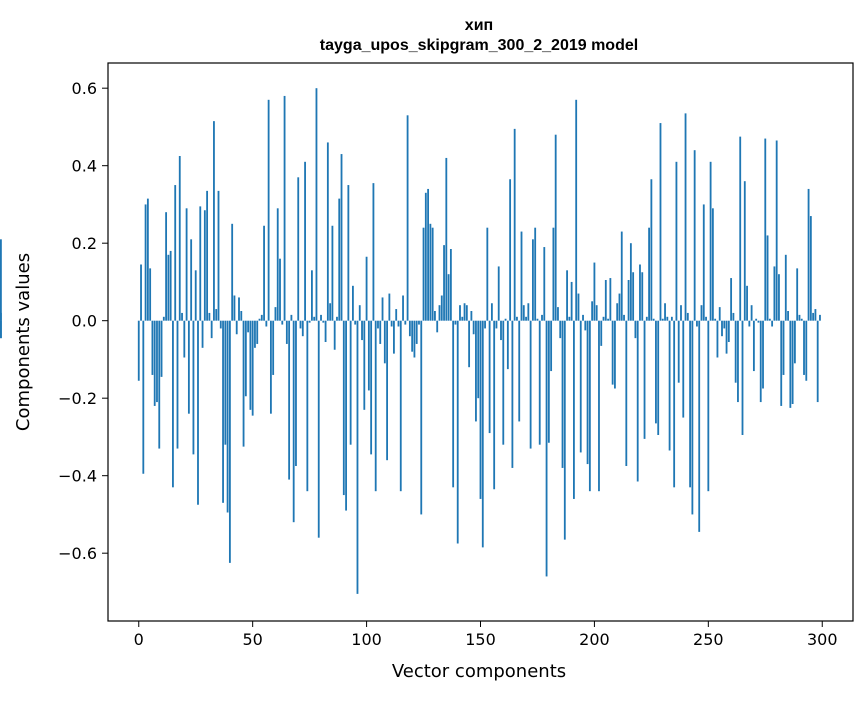  I want to click on y-tick-label: 0.6, so click(84, 88).